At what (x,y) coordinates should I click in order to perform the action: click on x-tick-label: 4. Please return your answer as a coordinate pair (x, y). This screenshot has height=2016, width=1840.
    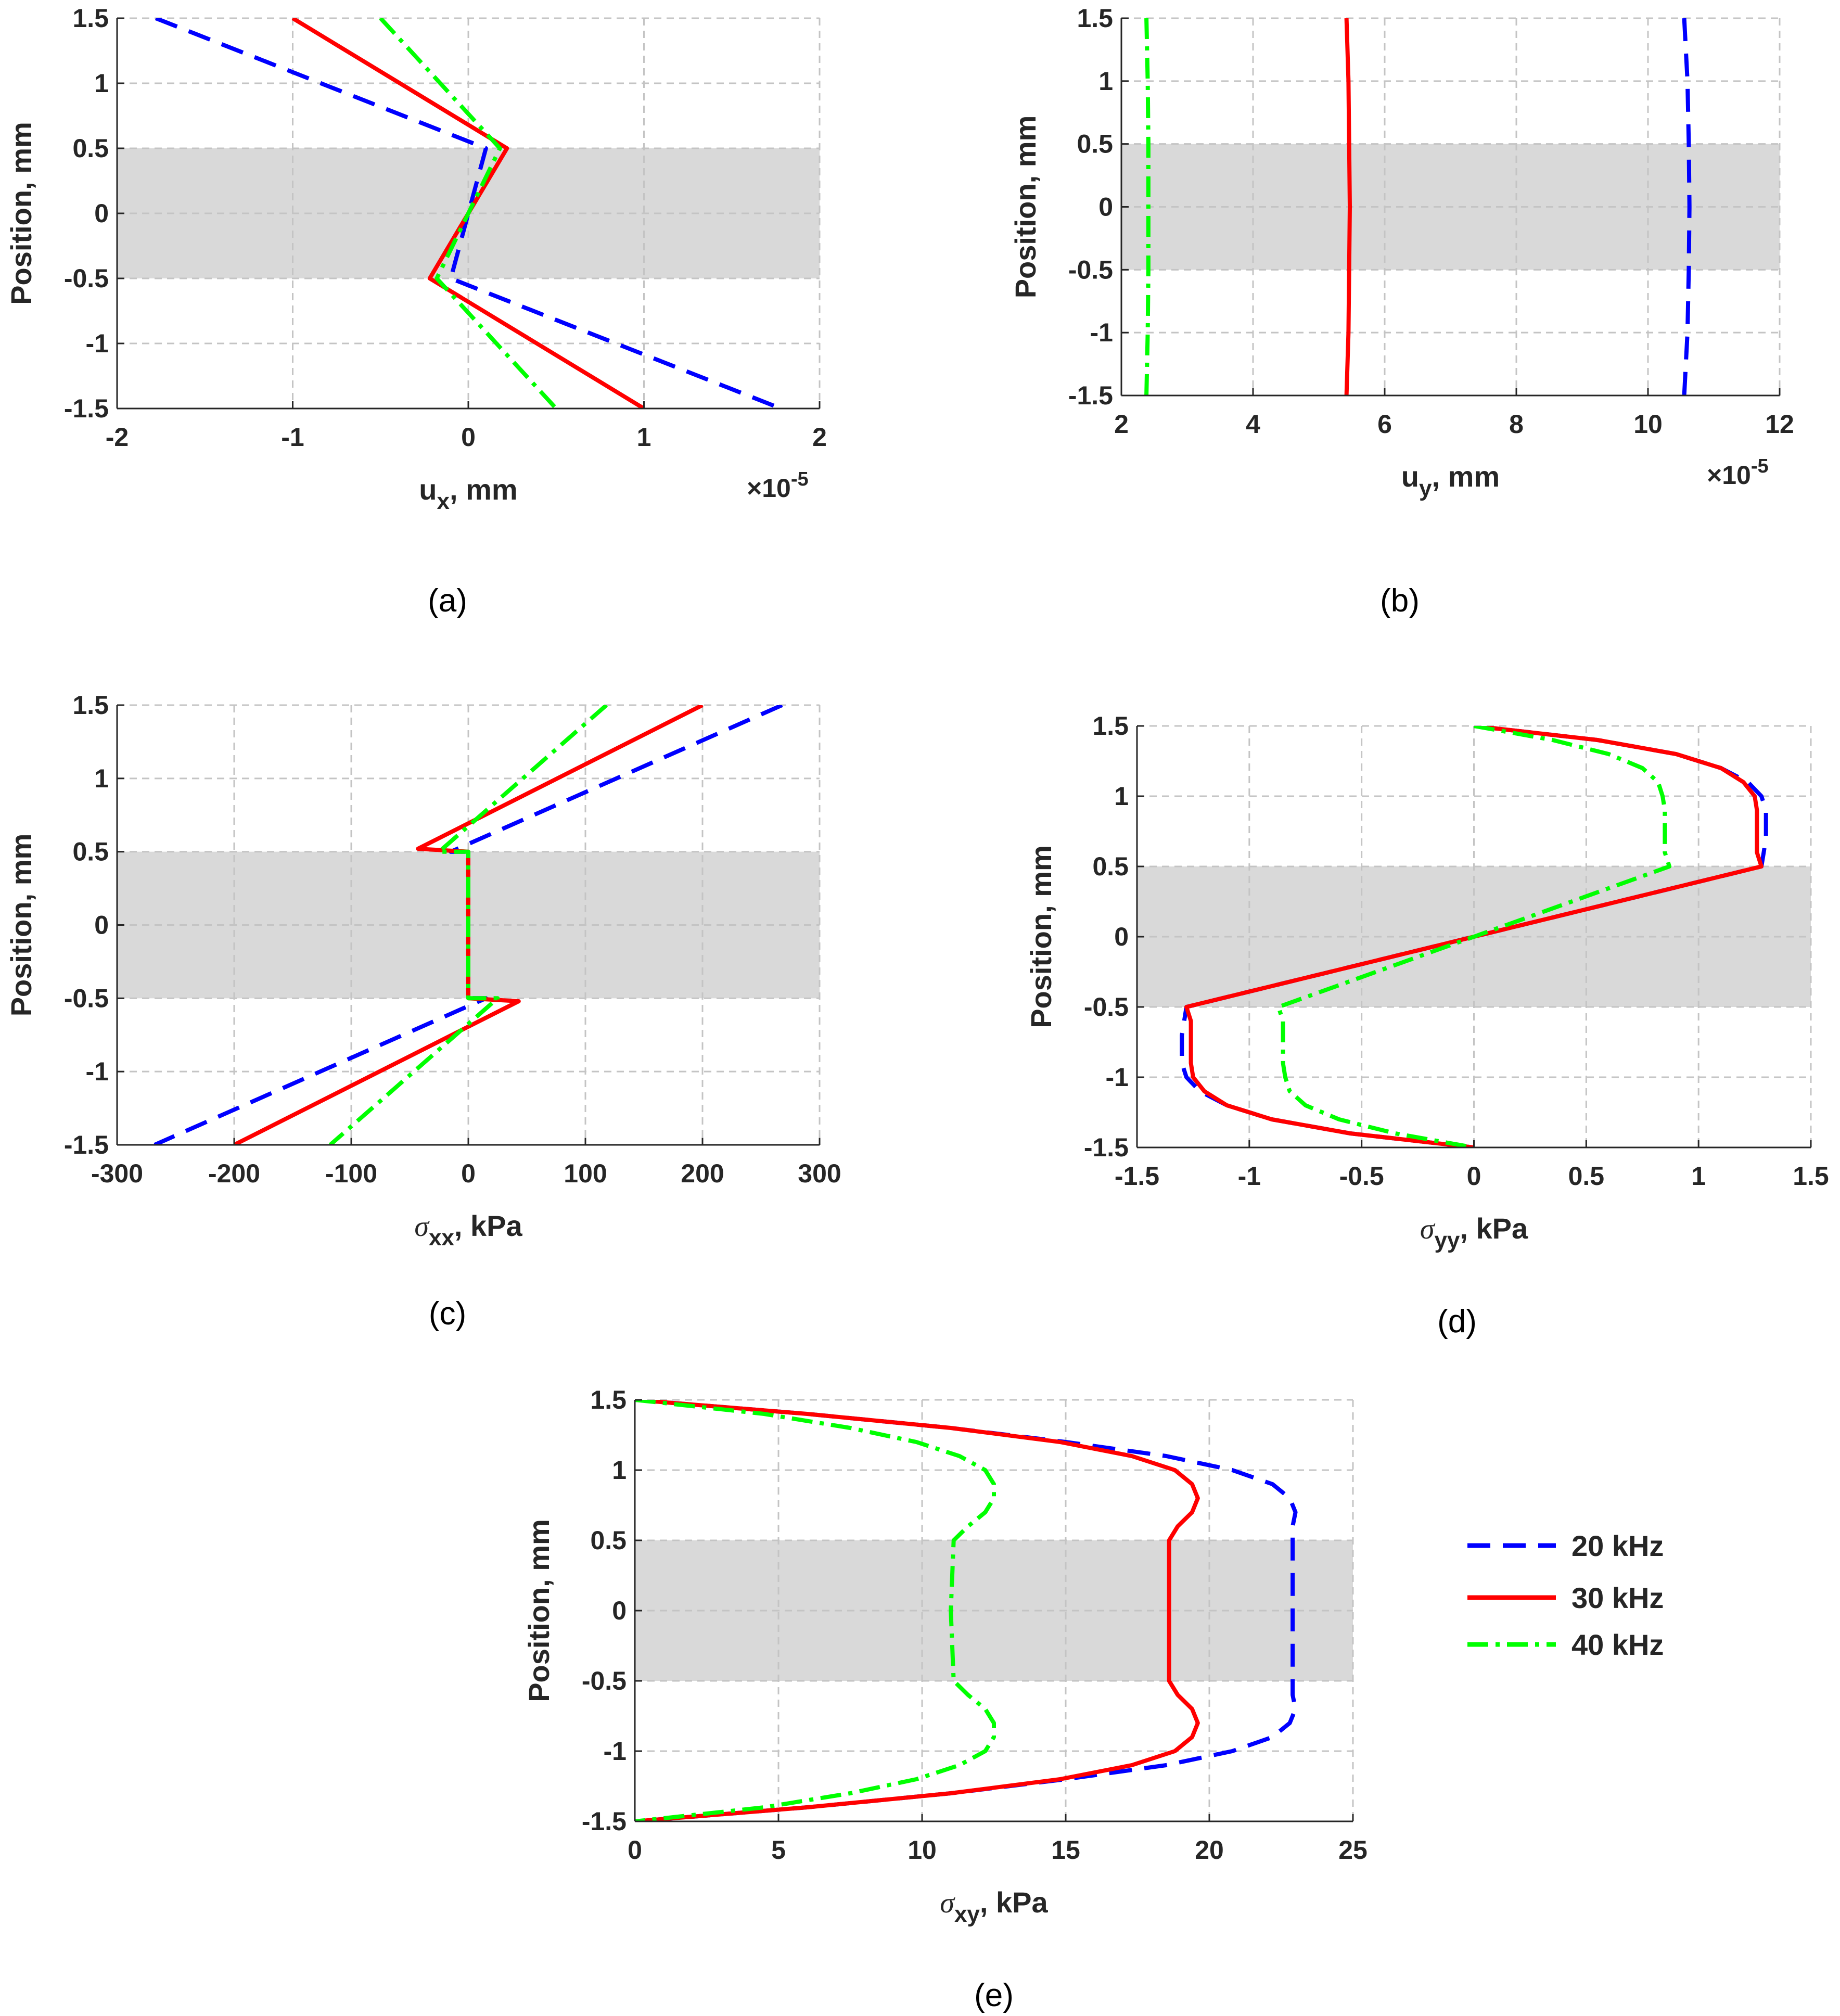
    Looking at the image, I should click on (1253, 424).